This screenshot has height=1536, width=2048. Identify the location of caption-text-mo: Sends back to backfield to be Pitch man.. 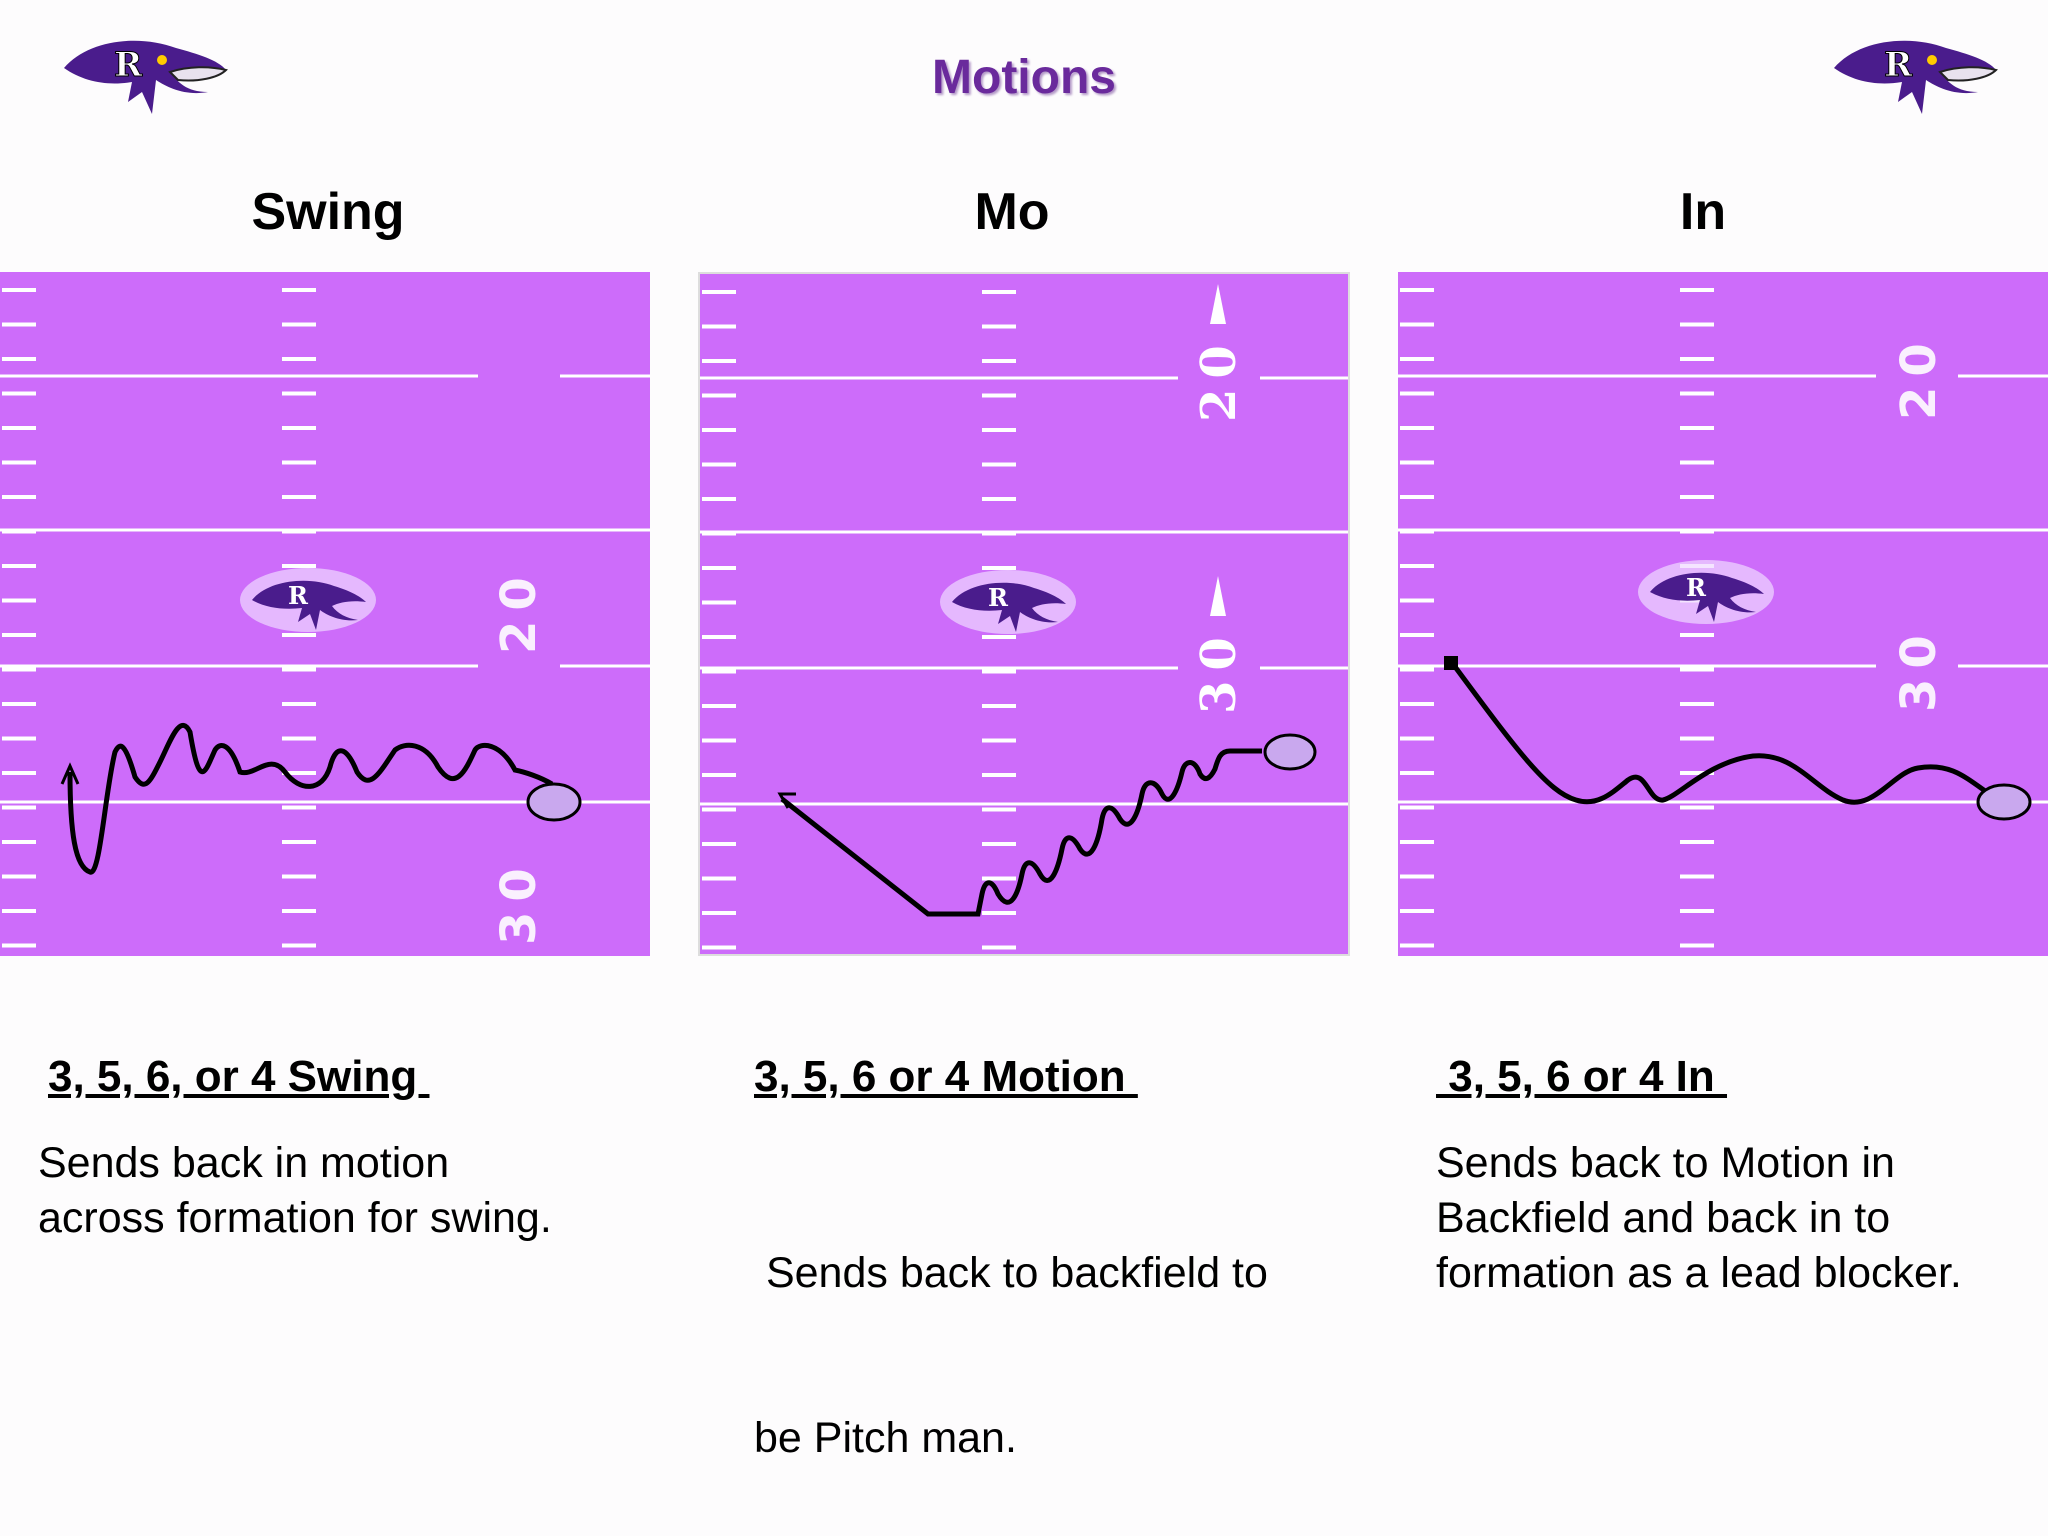
(1011, 1328).